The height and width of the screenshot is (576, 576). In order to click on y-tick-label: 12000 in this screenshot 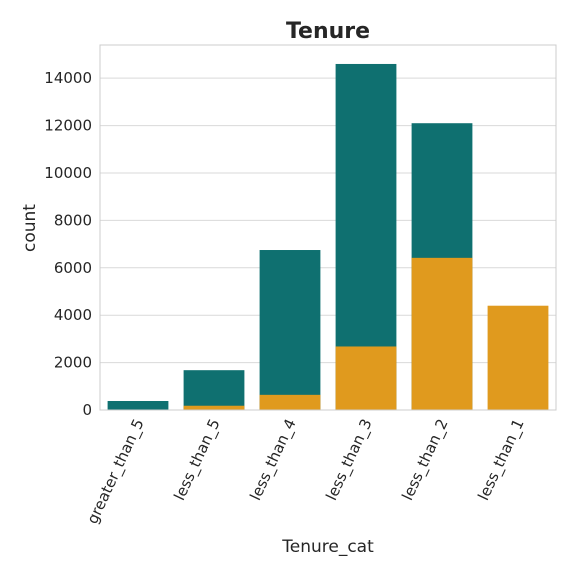, I will do `click(68, 126)`.